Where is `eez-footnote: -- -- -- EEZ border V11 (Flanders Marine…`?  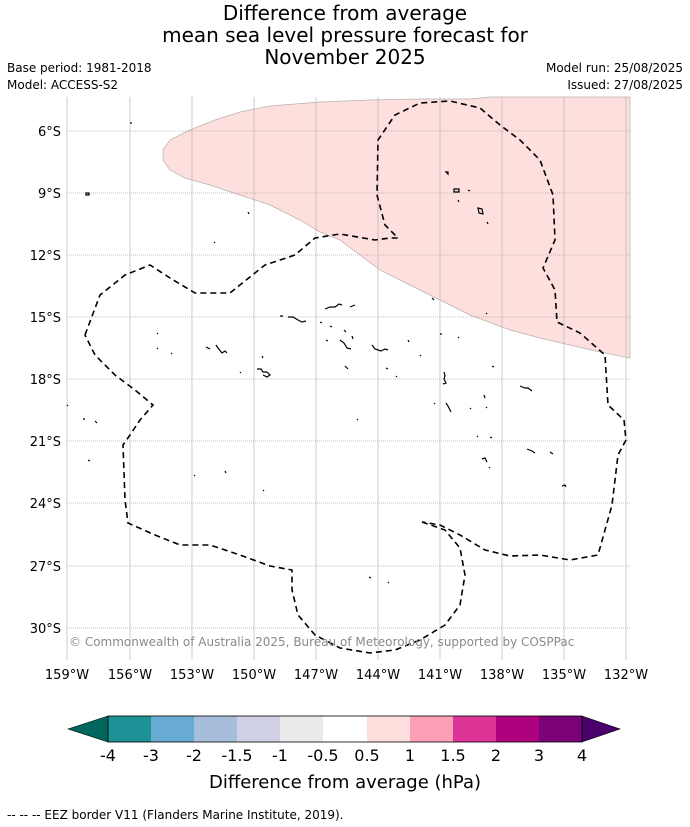 eez-footnote: -- -- -- EEZ border V11 (Flanders Marine… is located at coordinates (175, 815).